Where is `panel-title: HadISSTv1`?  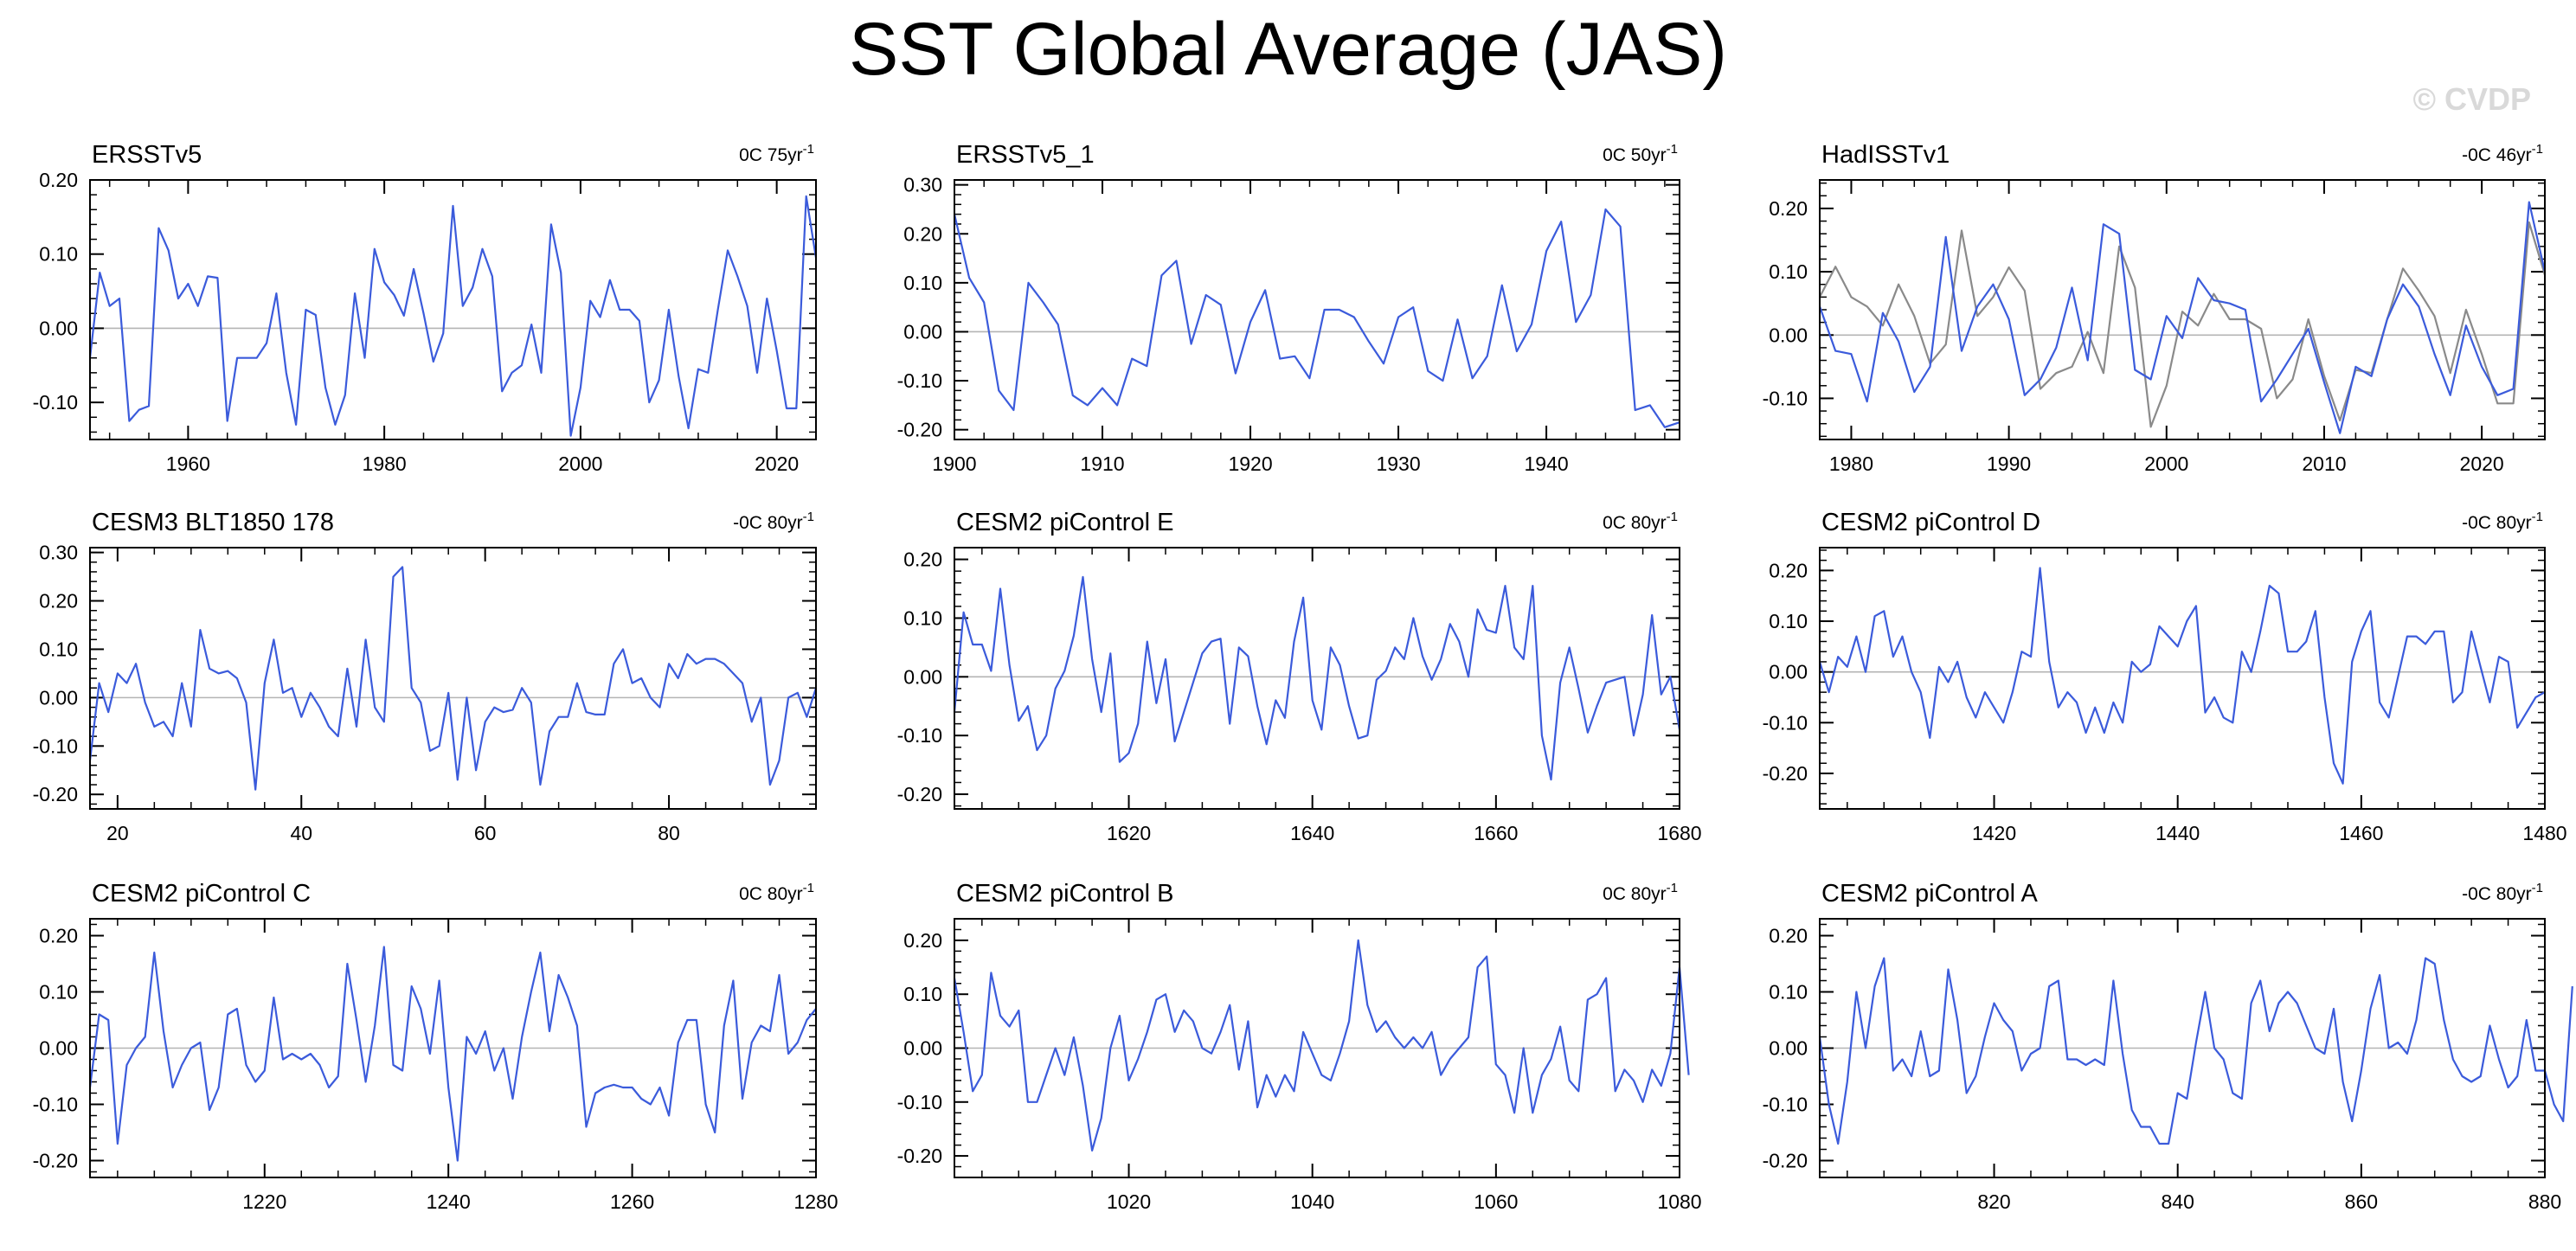 panel-title: HadISSTv1 is located at coordinates (1886, 155).